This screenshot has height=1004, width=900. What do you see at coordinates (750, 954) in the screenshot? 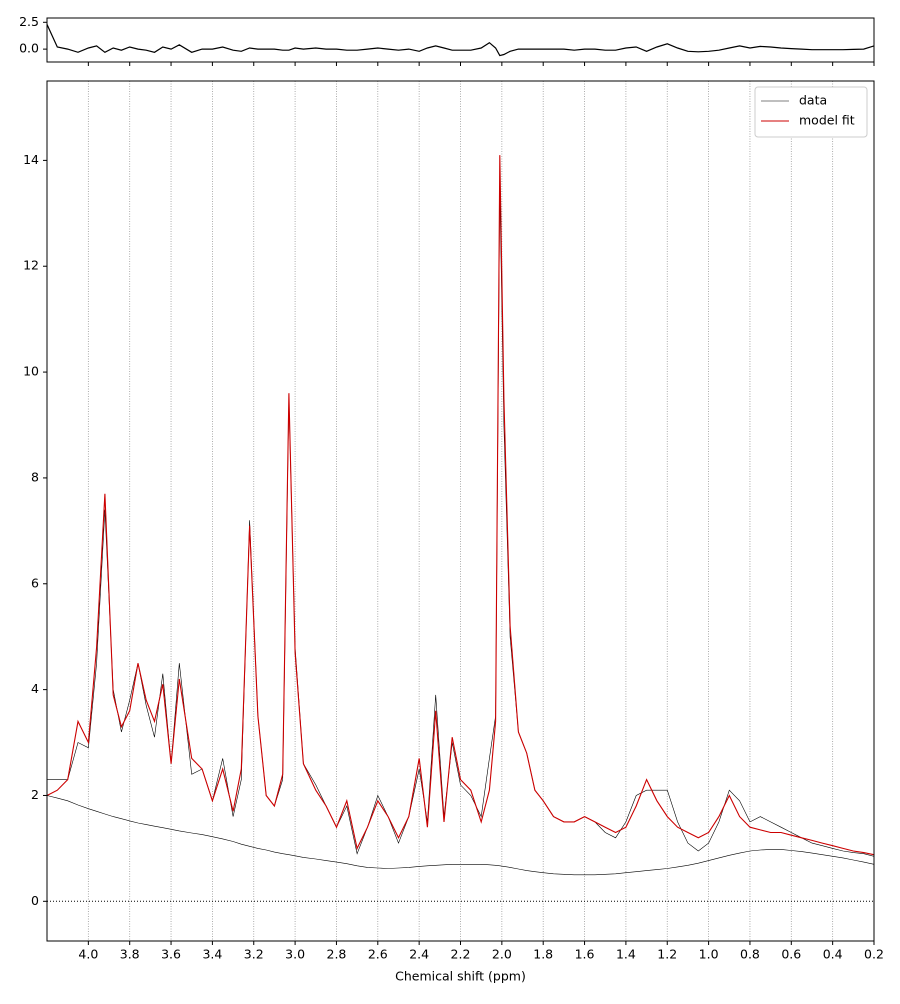
I see `x-tick-label: 0.8` at bounding box center [750, 954].